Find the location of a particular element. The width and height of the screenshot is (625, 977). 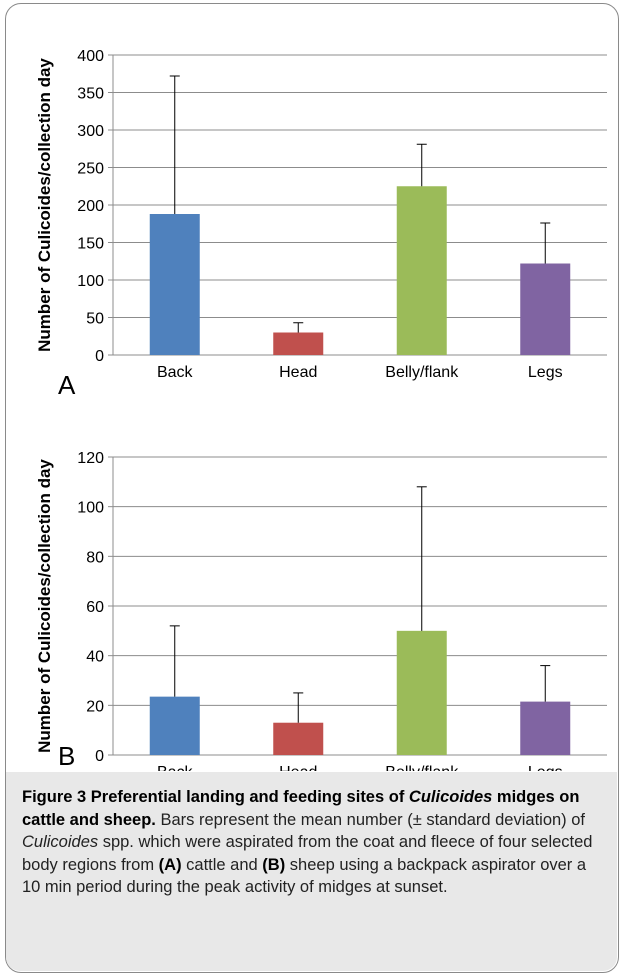

caption-body-part: cattle and is located at coordinates (222, 864).